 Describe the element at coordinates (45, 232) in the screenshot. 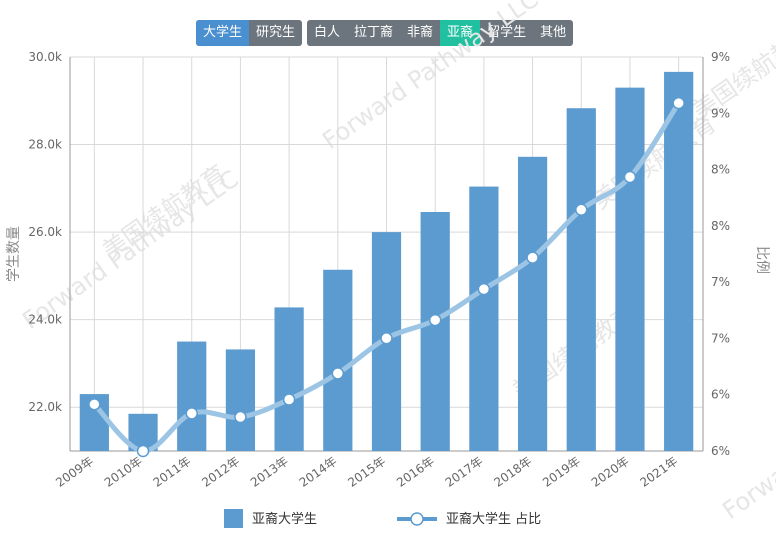

I see `y-tick-label-left: 26.0k` at that location.